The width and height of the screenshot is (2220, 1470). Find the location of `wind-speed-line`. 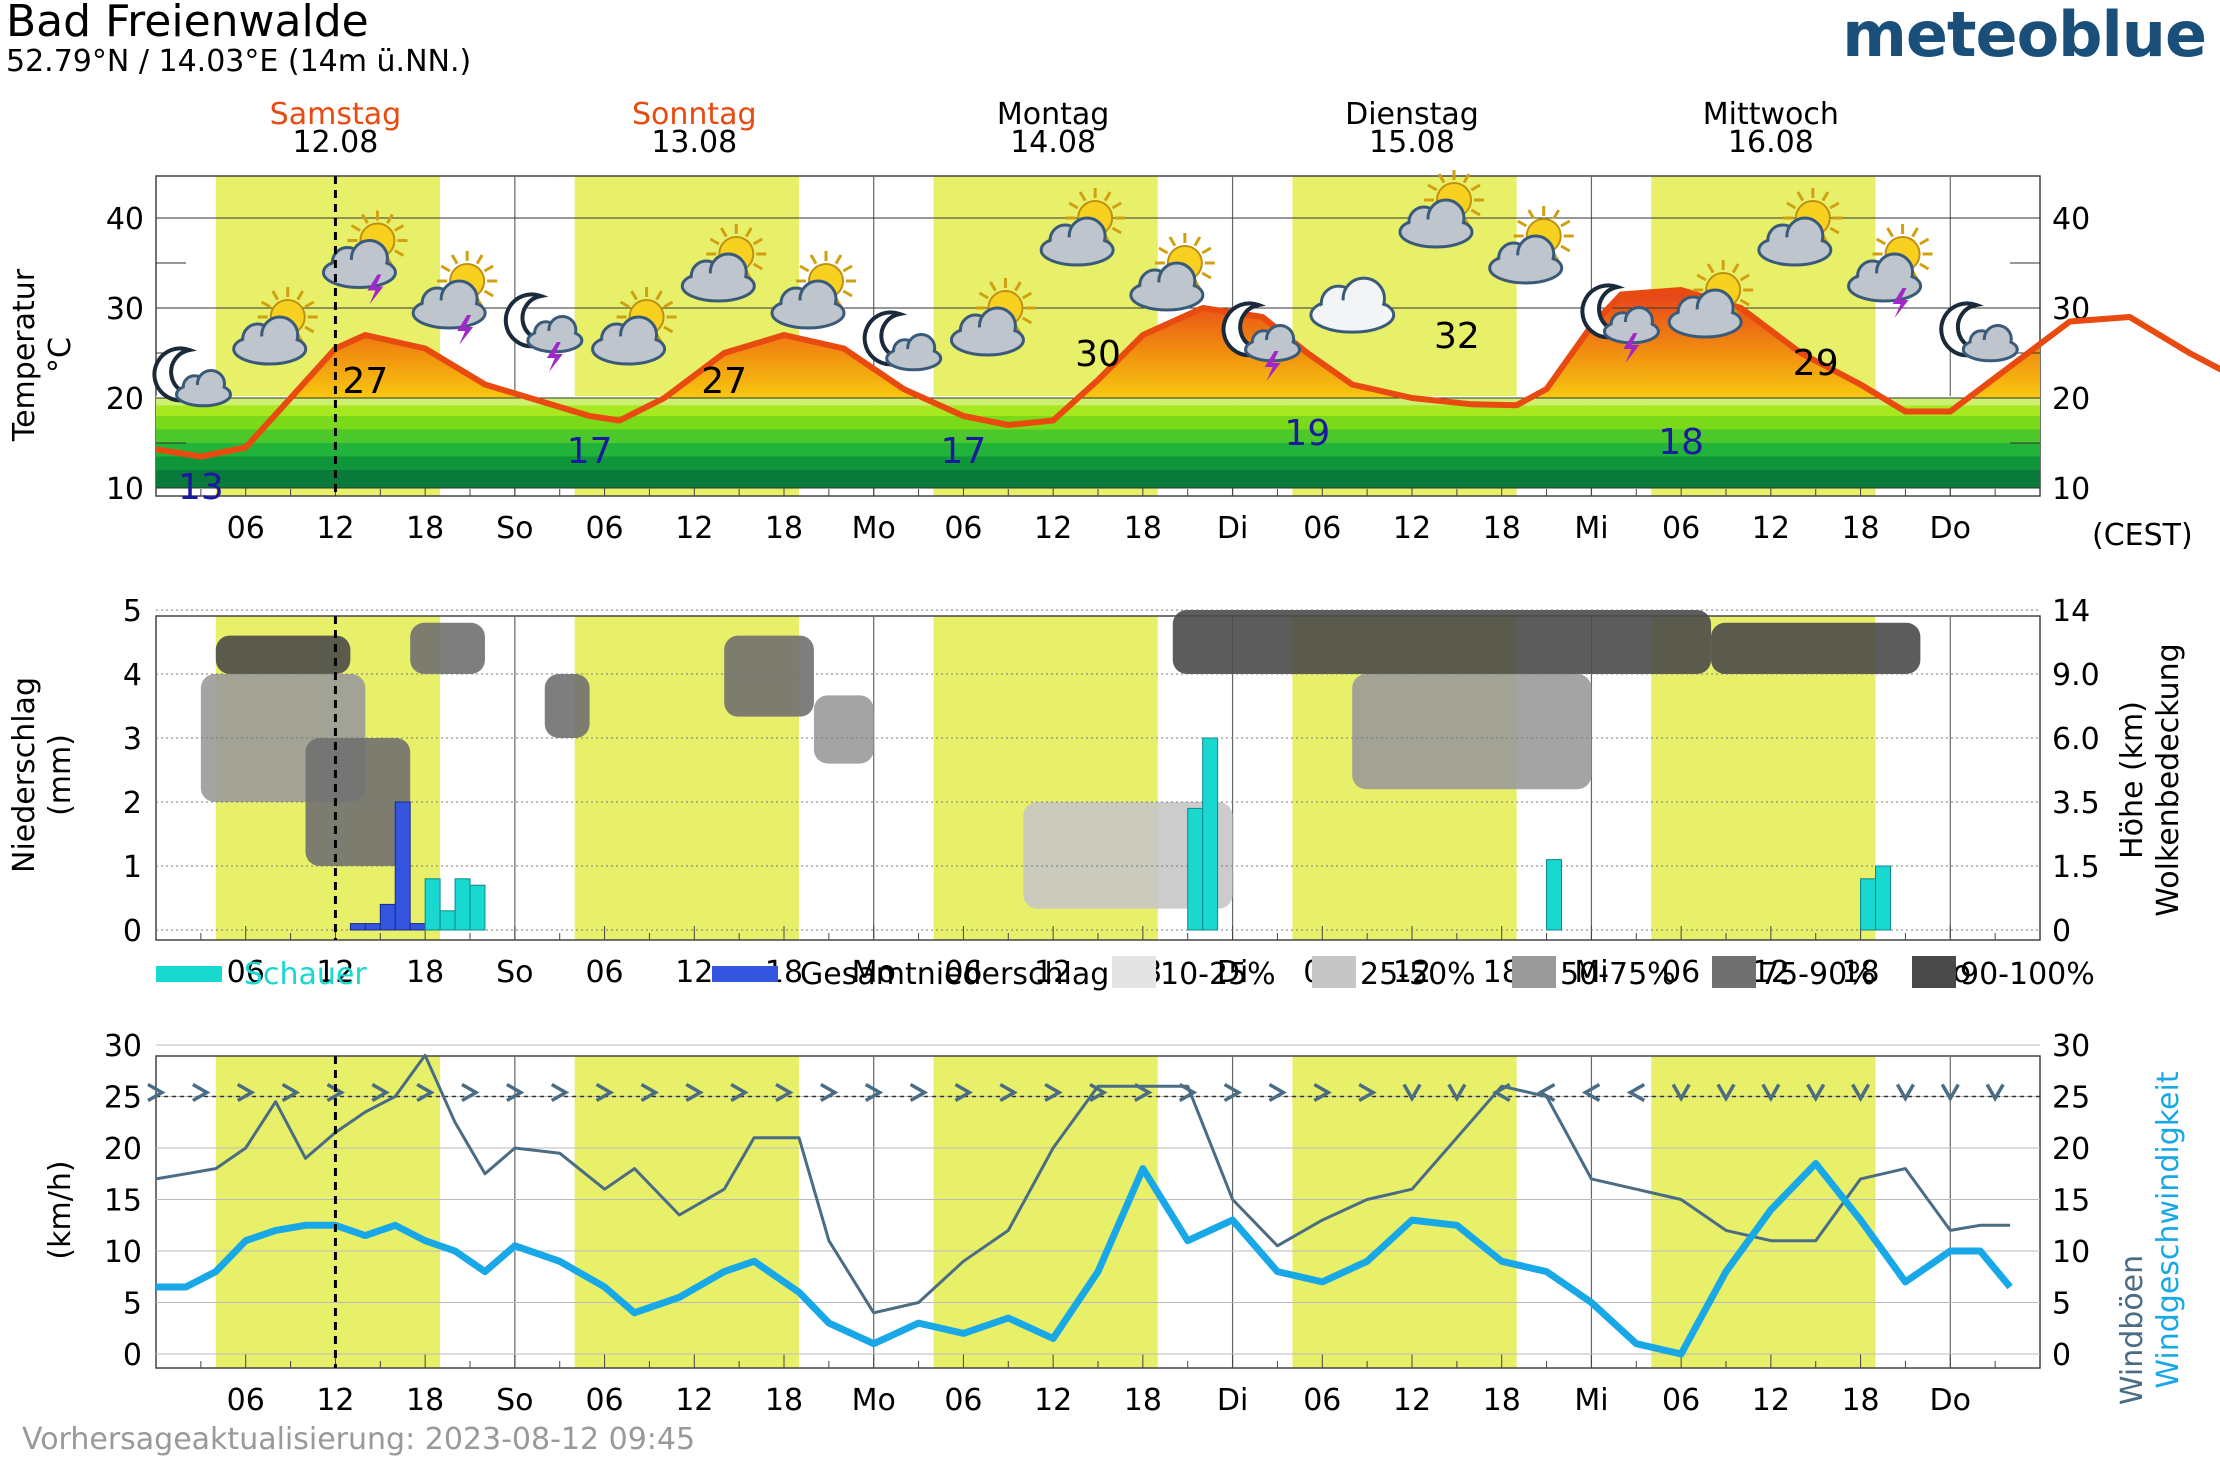

wind-speed-line is located at coordinates (1084, 1259).